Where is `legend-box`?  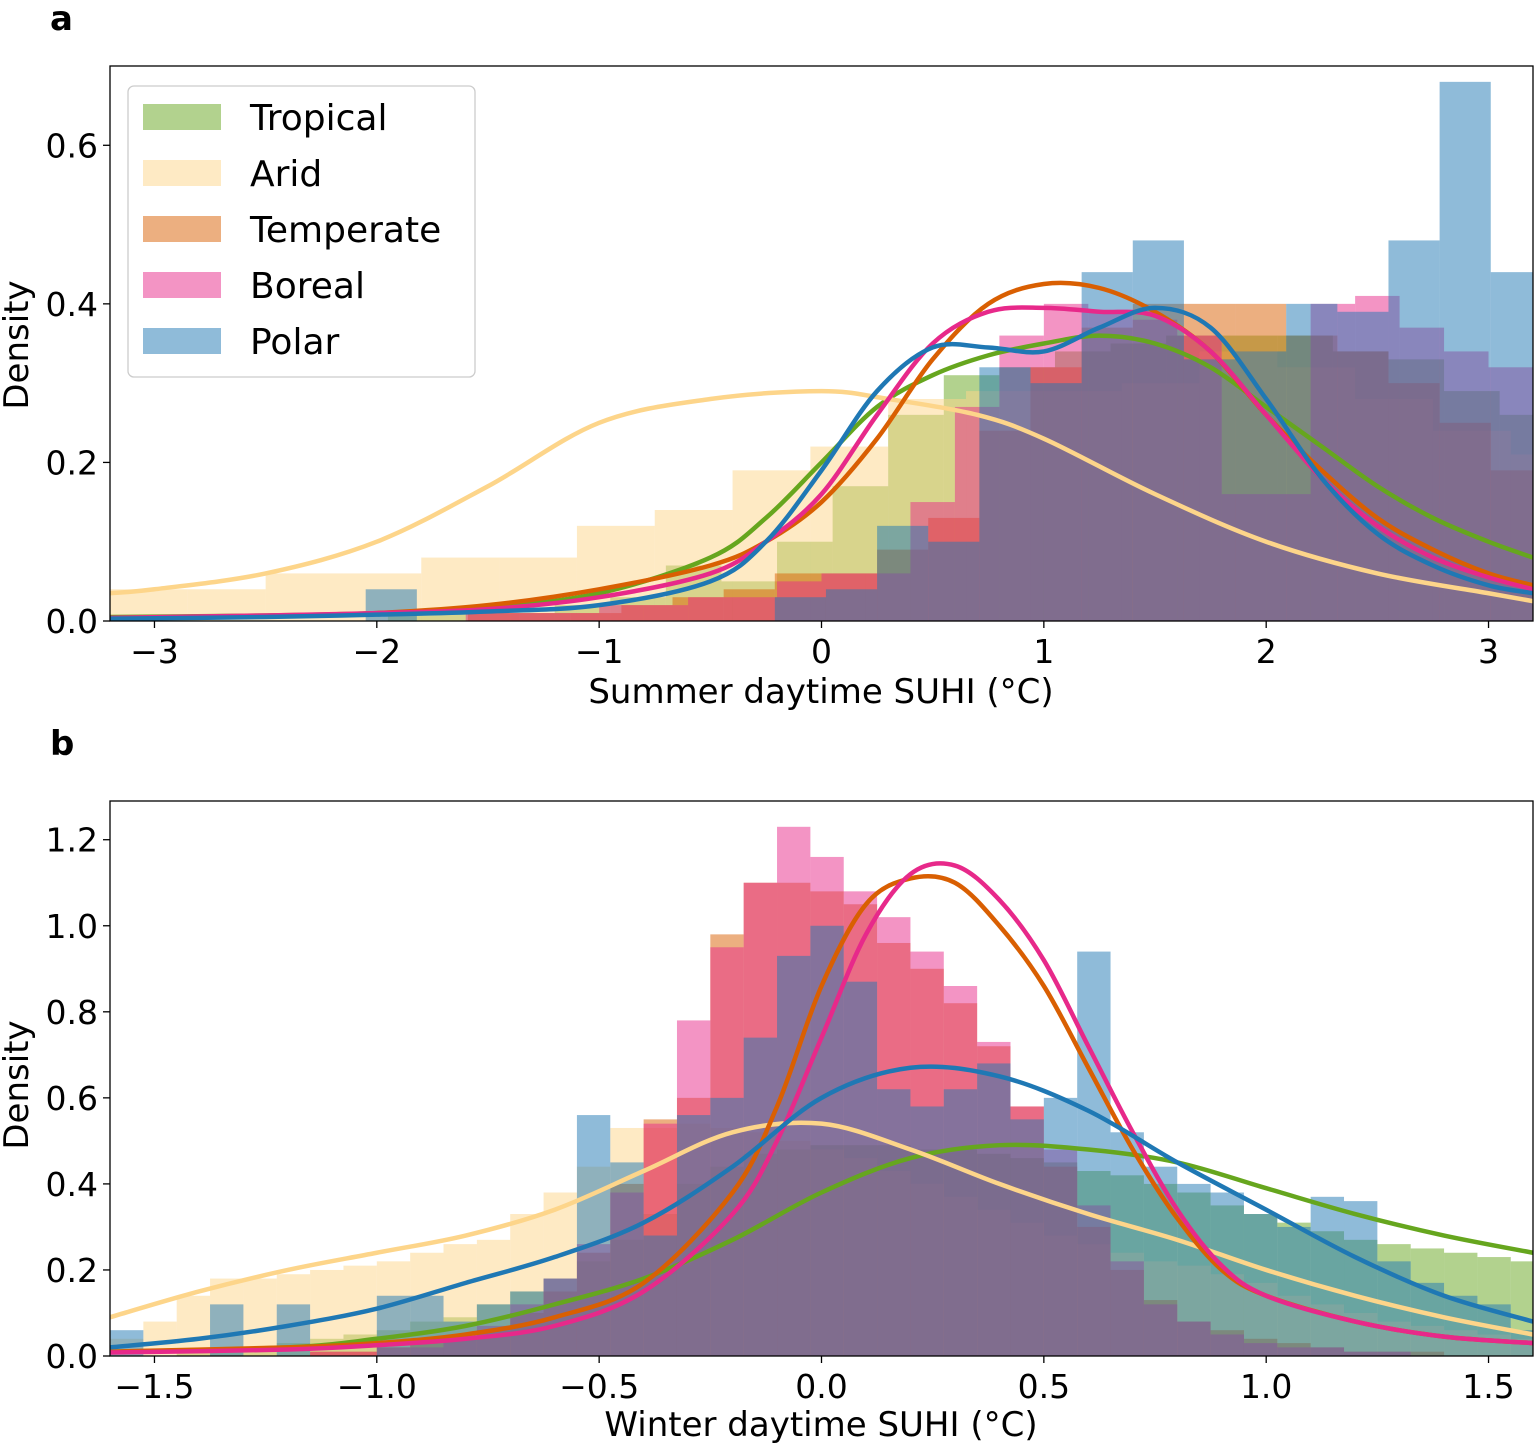
legend-box is located at coordinates (301, 231).